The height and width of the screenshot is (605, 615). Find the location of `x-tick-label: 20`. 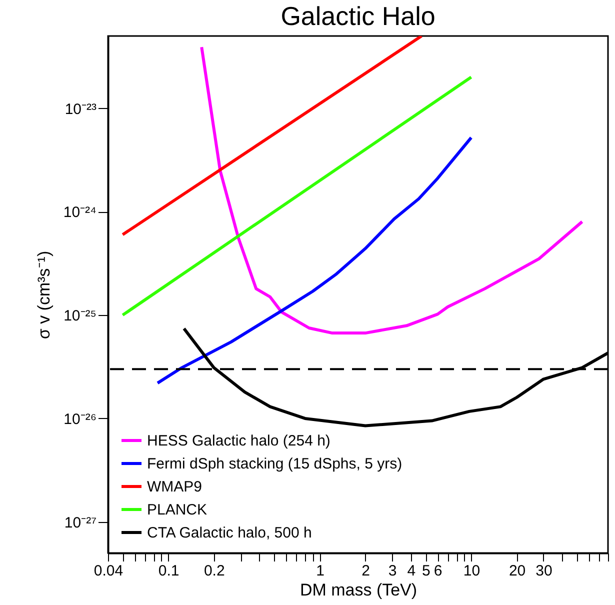

x-tick-label: 20 is located at coordinates (517, 571).